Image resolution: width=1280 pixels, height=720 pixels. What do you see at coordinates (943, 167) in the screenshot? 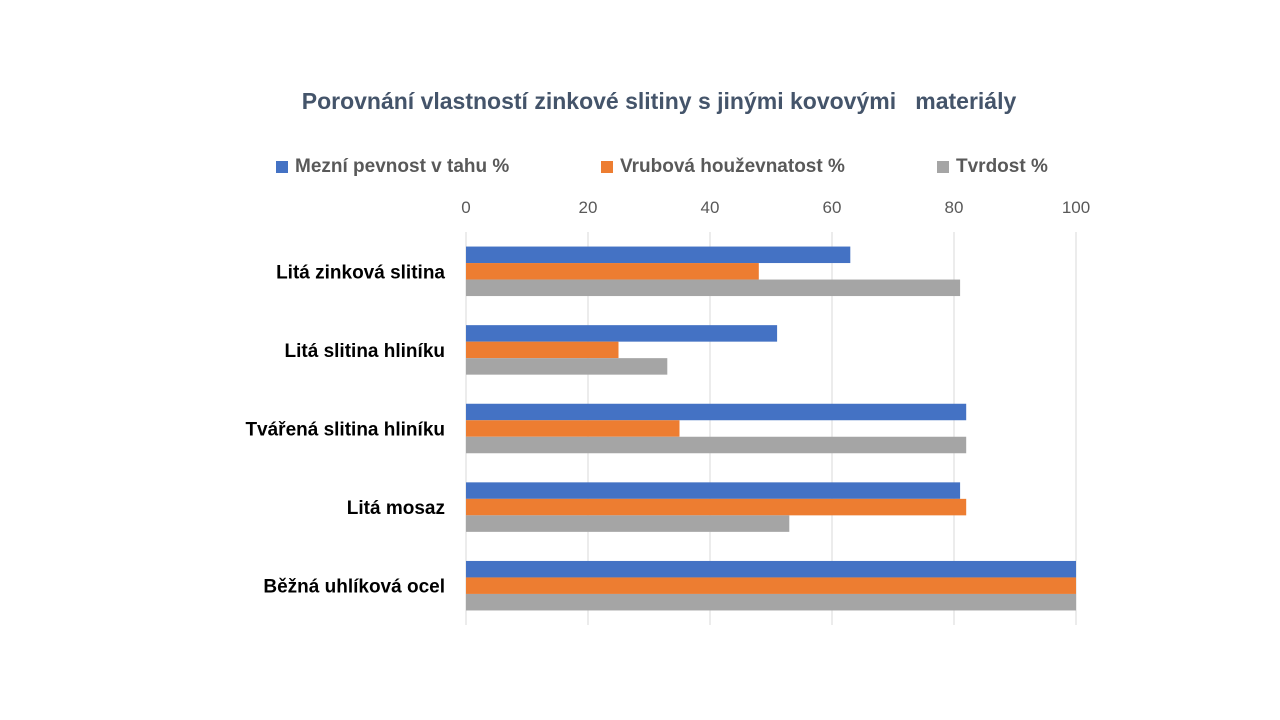
I see `legend-swatch-hardness` at bounding box center [943, 167].